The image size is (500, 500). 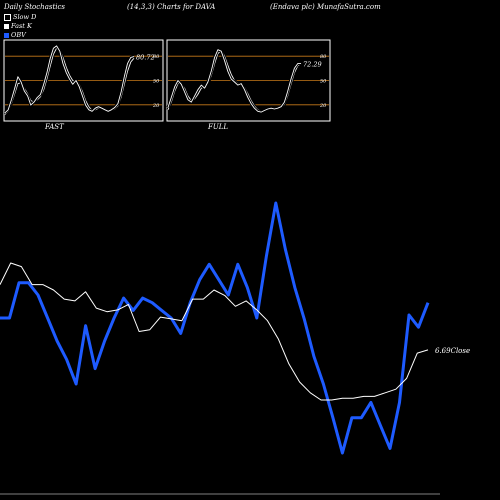 What do you see at coordinates (25, 17) in the screenshot?
I see `legend-label-slow-d: Slow D` at bounding box center [25, 17].